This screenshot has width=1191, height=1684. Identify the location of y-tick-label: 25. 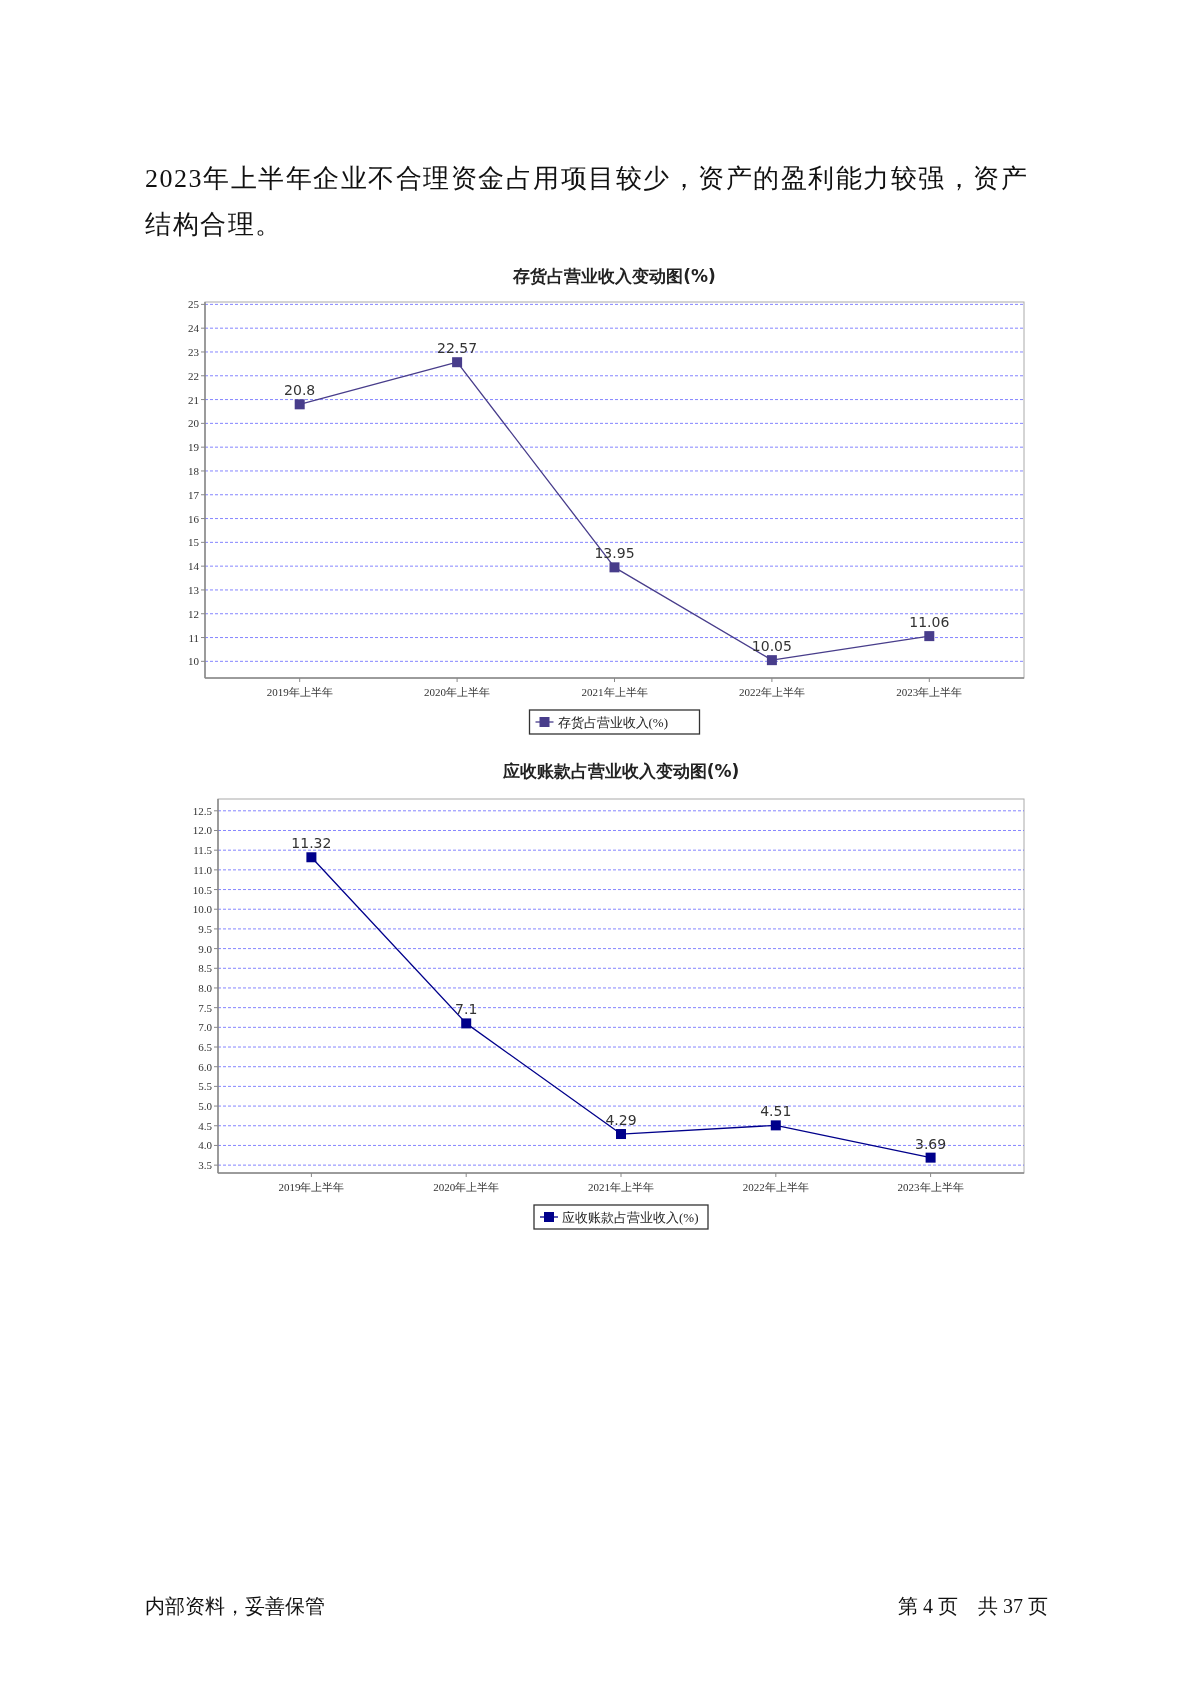
(194, 304).